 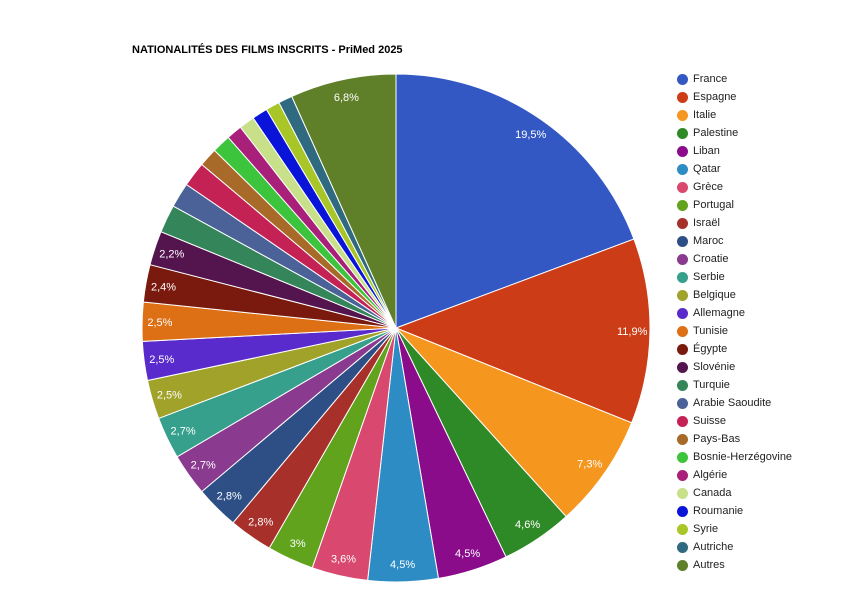 What do you see at coordinates (712, 493) in the screenshot?
I see `legend-label: Canada` at bounding box center [712, 493].